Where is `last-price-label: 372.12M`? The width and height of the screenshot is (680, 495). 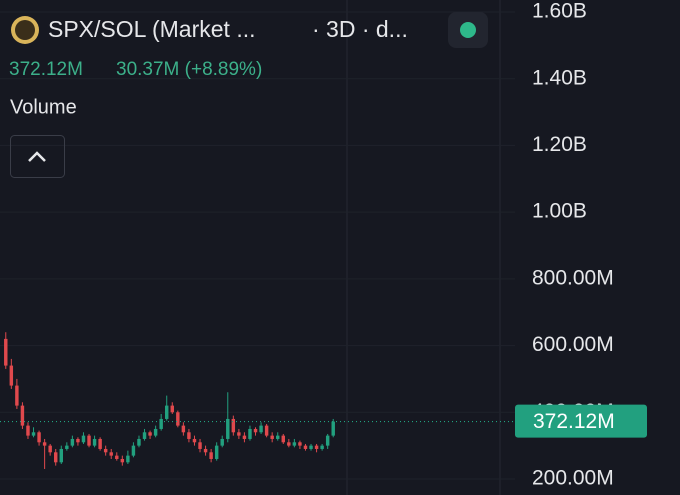 last-price-label: 372.12M is located at coordinates (574, 421).